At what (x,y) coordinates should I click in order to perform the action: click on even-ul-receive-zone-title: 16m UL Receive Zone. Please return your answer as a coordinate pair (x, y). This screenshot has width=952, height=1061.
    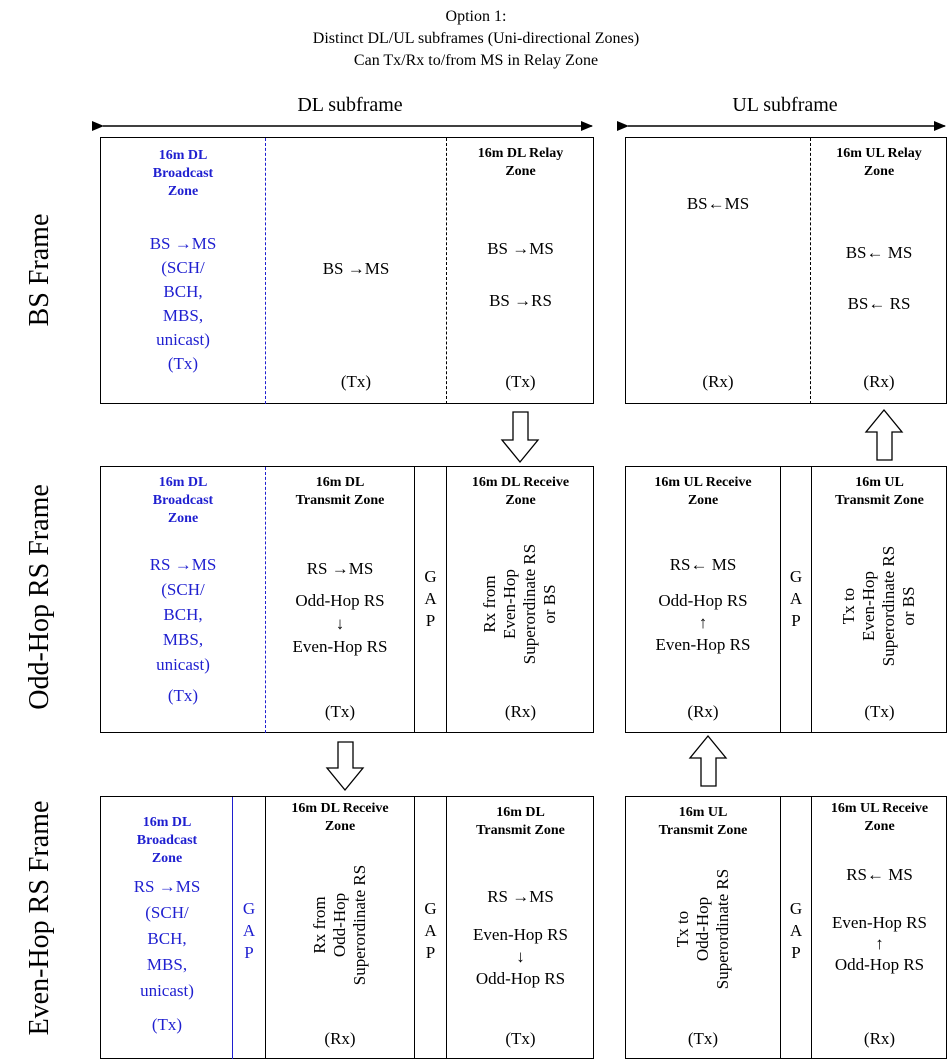
    Looking at the image, I should click on (879, 817).